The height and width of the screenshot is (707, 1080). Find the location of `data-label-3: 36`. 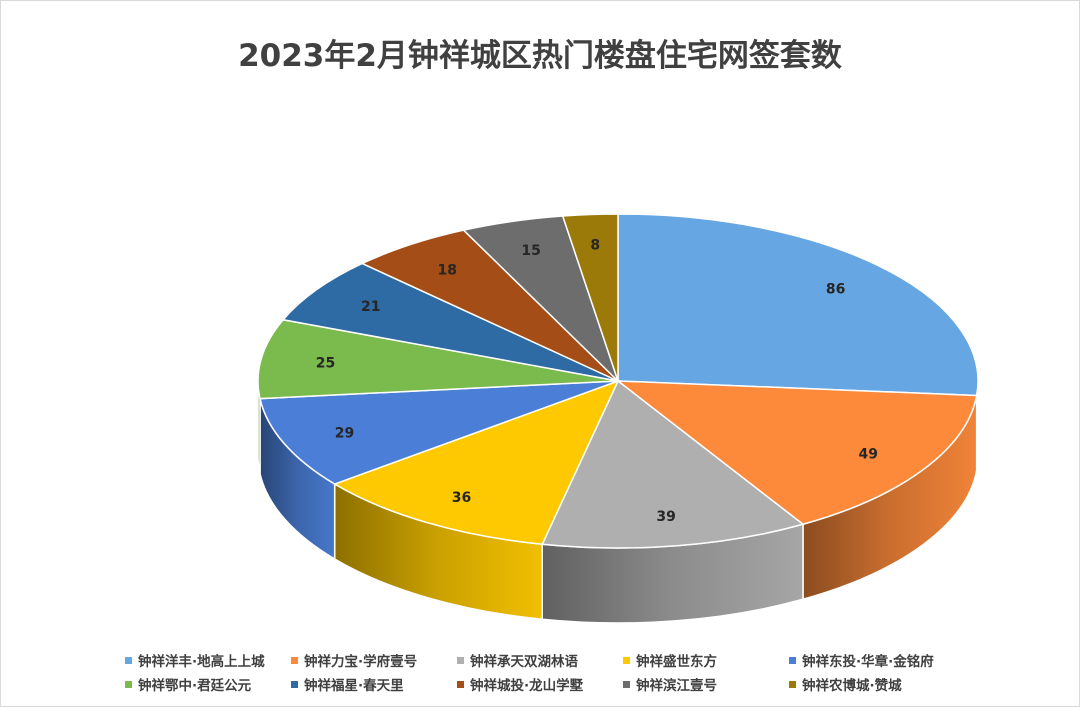

data-label-3: 36 is located at coordinates (461, 498).